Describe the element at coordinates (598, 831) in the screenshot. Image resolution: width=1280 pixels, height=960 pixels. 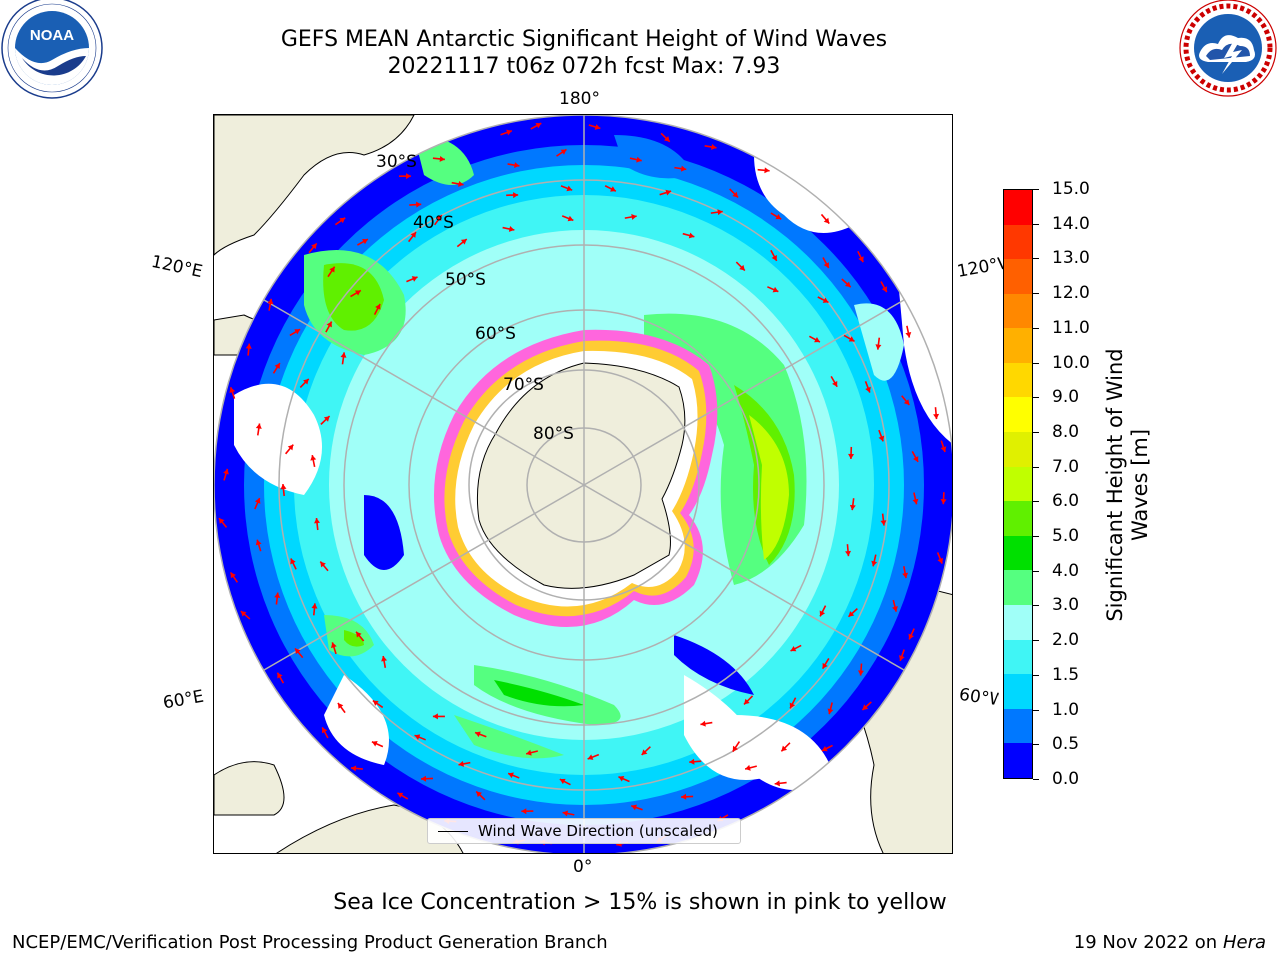
I see `legend-label: Wind Wave Direction (unscaled)` at that location.